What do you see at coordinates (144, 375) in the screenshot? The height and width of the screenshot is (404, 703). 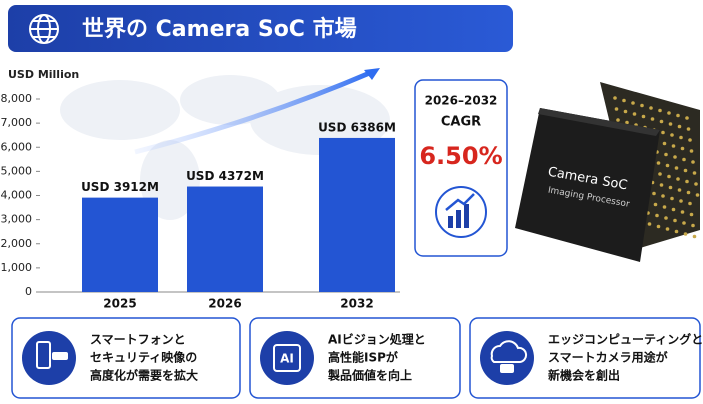 I see `card-text: 高度化が需要を拡大` at bounding box center [144, 375].